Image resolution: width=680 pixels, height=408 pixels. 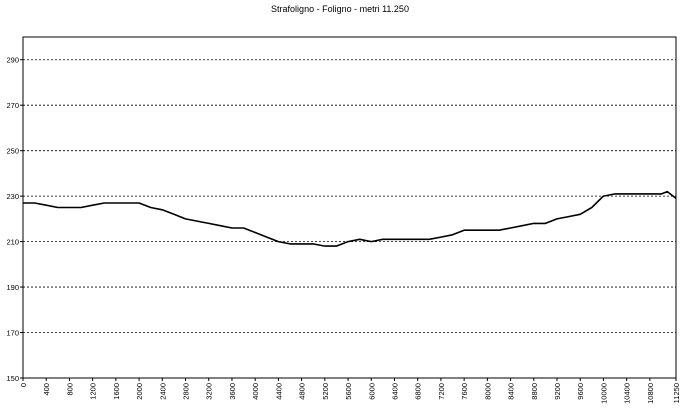 I want to click on y-tick-label: 230, so click(x=12, y=196).